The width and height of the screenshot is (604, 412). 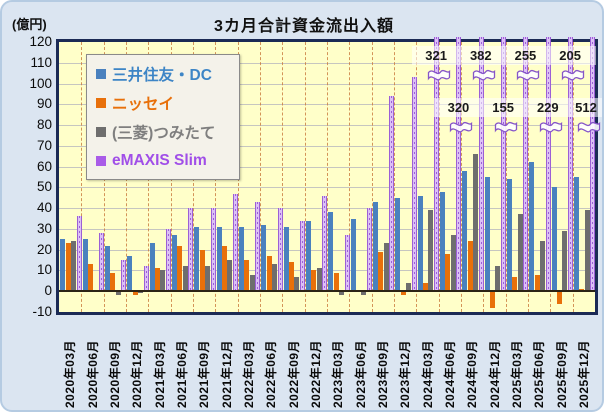 I want to click on bar-三井住友・DC-2021年09月, so click(x=197, y=259).